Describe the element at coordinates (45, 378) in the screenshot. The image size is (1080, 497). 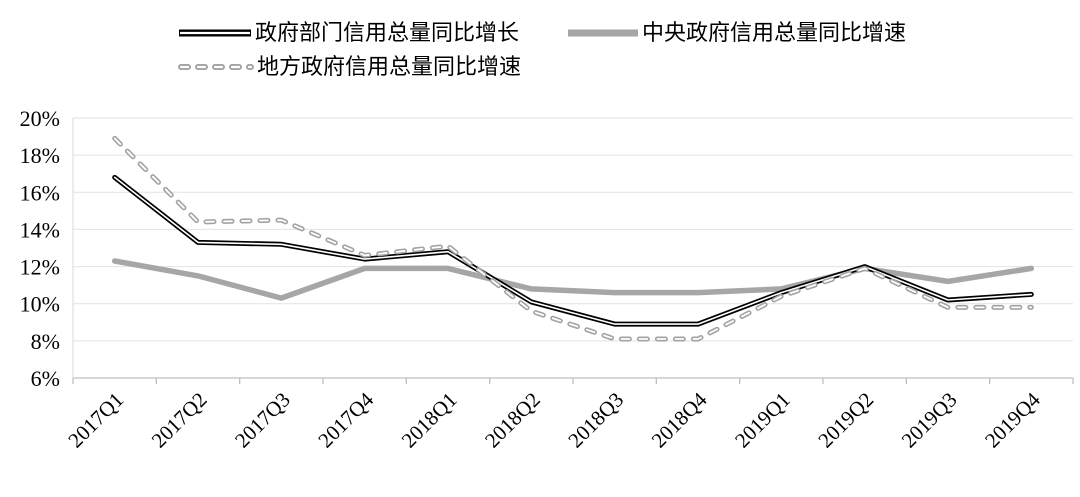
I see `y-axis-label: 6%` at that location.